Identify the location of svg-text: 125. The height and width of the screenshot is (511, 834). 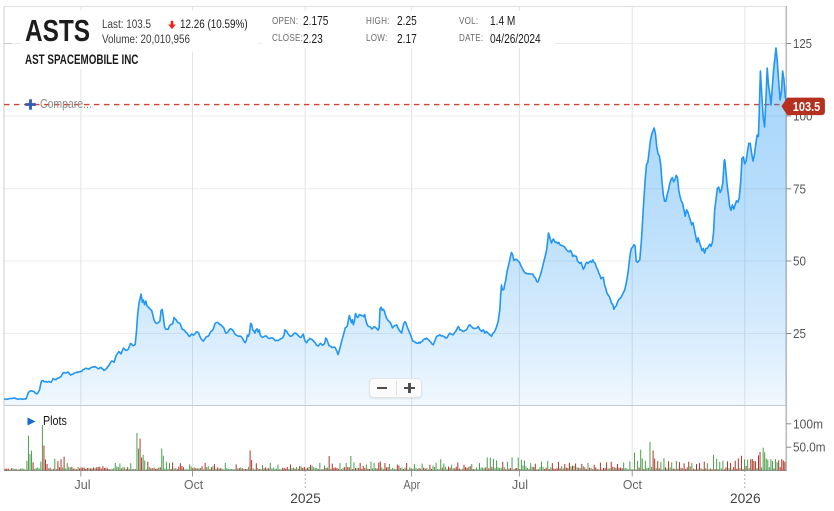
(802, 43).